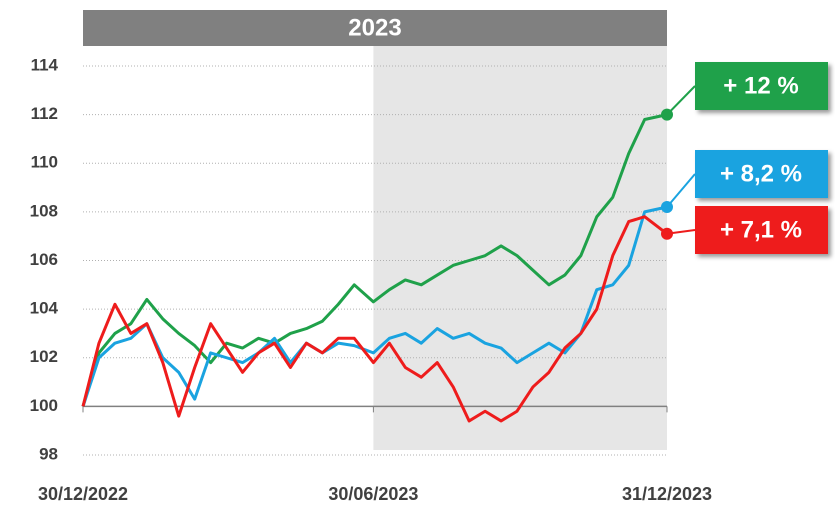 This screenshot has width=835, height=512. I want to click on y-tick-label: 100, so click(44, 405).